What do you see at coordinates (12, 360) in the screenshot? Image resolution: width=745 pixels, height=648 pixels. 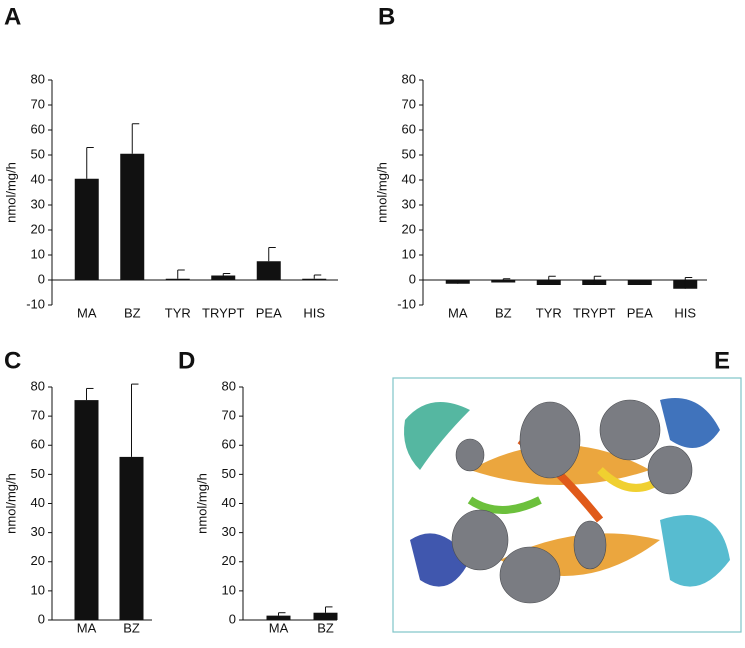 I see `panel-label: C` at bounding box center [12, 360].